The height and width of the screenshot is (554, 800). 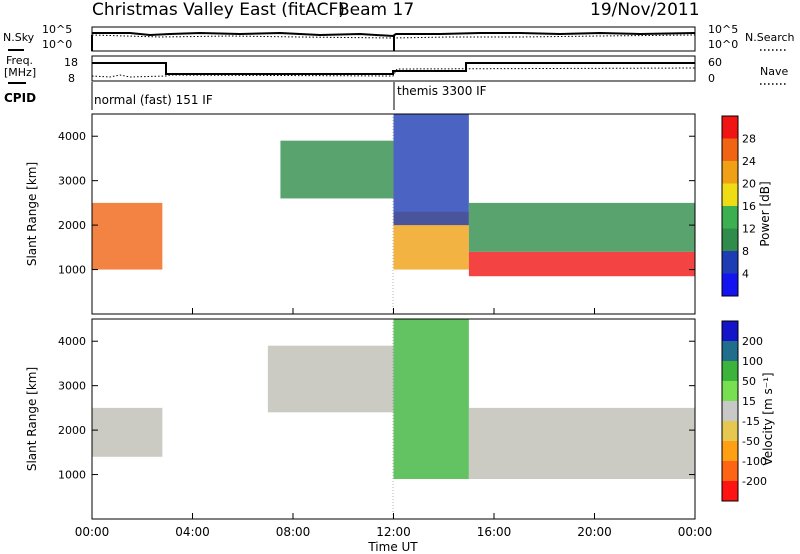 What do you see at coordinates (754, 481) in the screenshot?
I see `colorbar-tick-7: -200` at bounding box center [754, 481].